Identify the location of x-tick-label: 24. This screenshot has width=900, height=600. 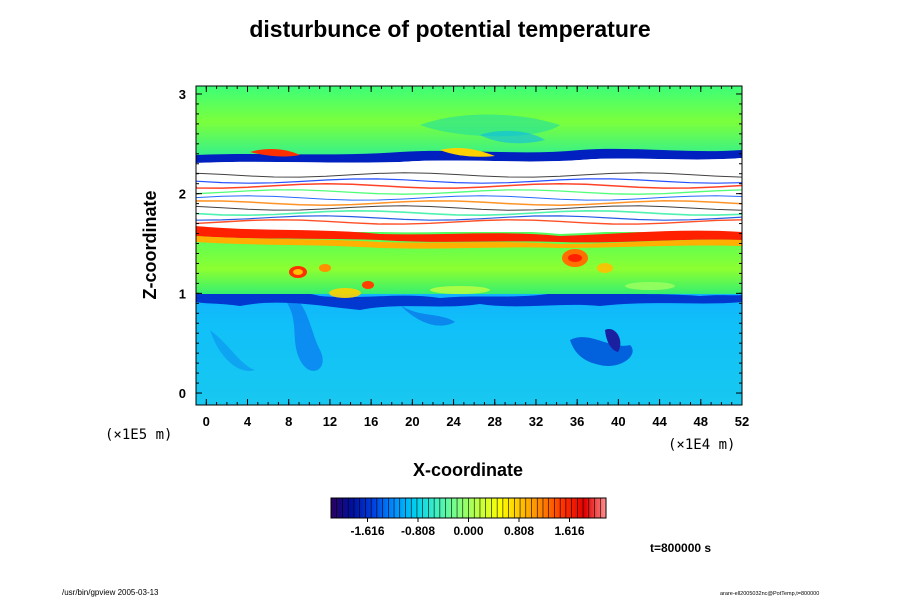
(453, 421).